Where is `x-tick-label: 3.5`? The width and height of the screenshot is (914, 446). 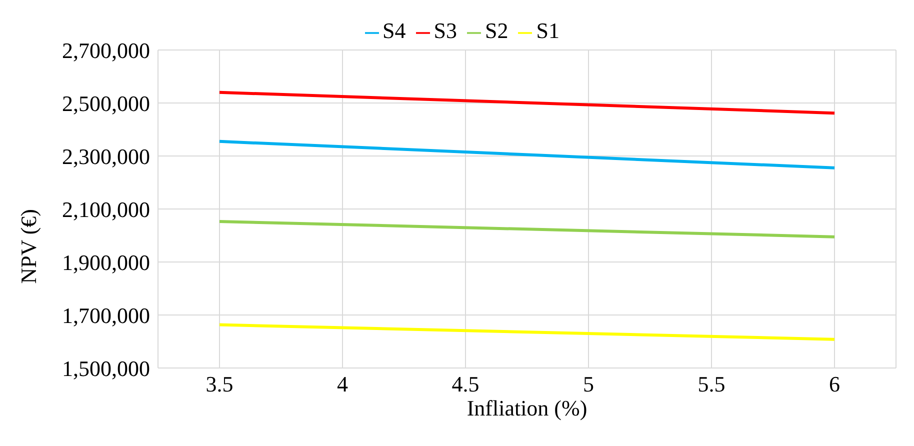
x-tick-label: 3.5 is located at coordinates (220, 384).